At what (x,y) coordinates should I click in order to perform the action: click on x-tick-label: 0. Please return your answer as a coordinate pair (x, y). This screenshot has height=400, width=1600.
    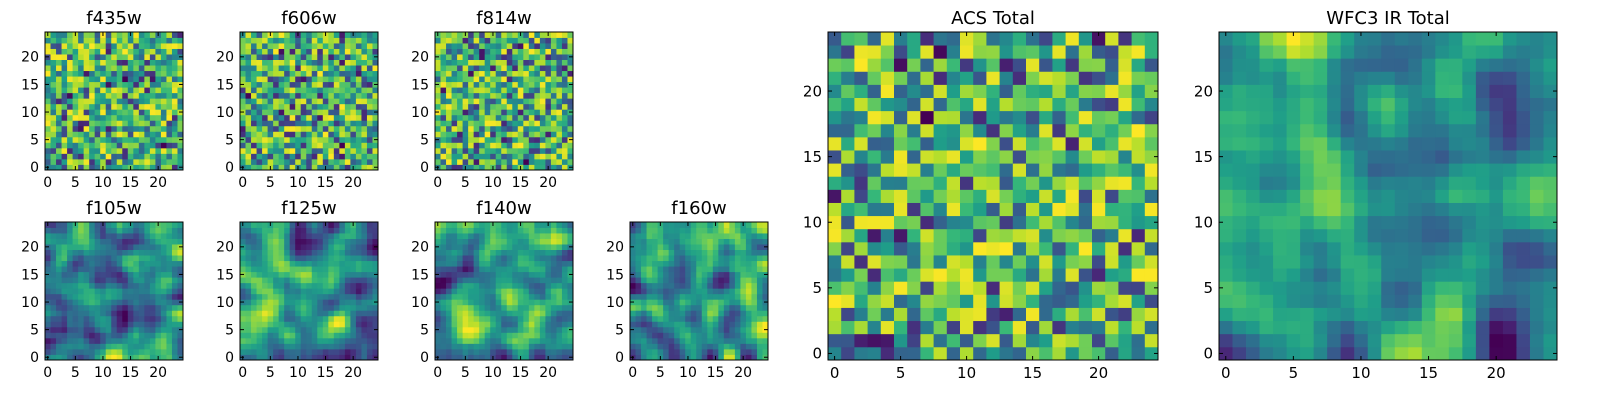
    Looking at the image, I should click on (242, 183).